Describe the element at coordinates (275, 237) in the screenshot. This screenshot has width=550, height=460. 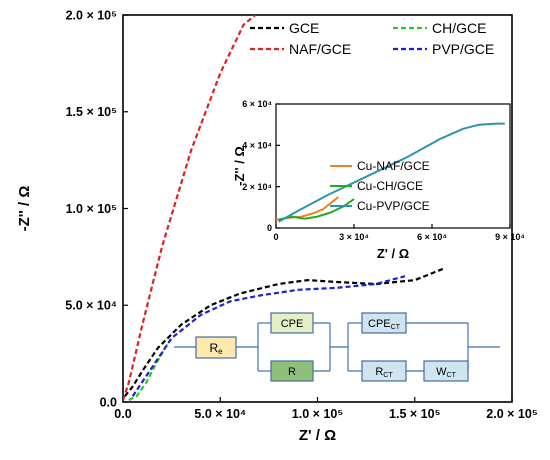
I see `inset-x-tick-label: 0` at that location.